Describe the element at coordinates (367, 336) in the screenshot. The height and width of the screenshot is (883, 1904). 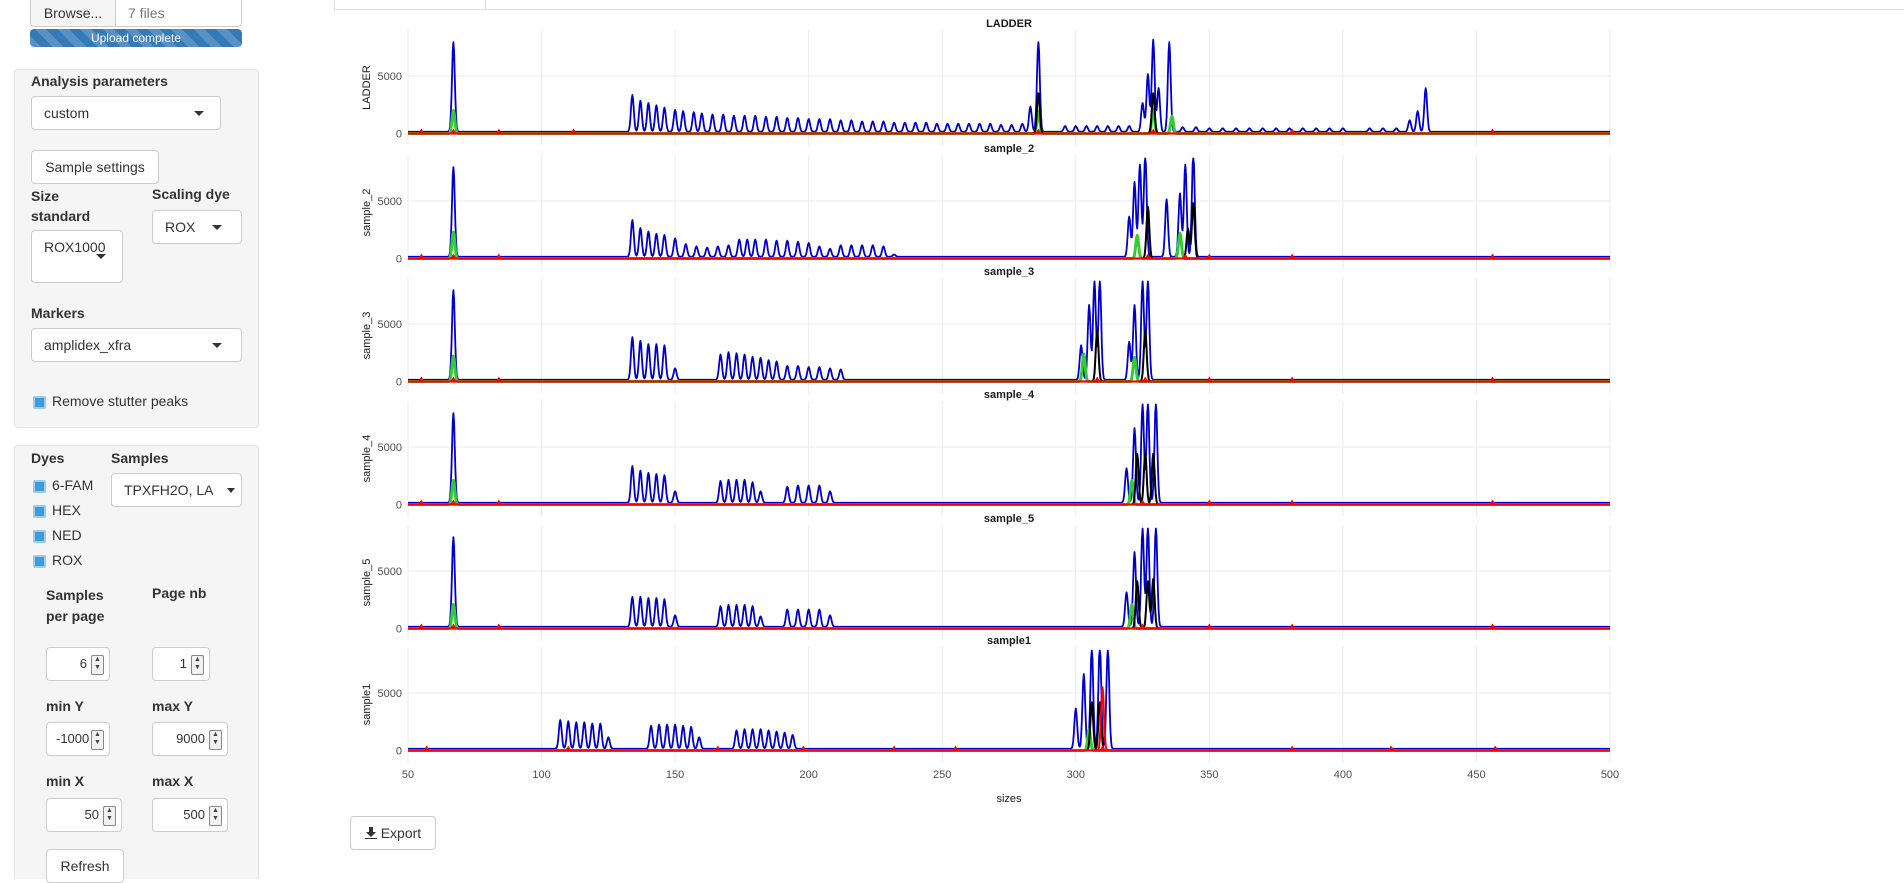
I see `panel-sample_3-ylabel: sample_3` at that location.